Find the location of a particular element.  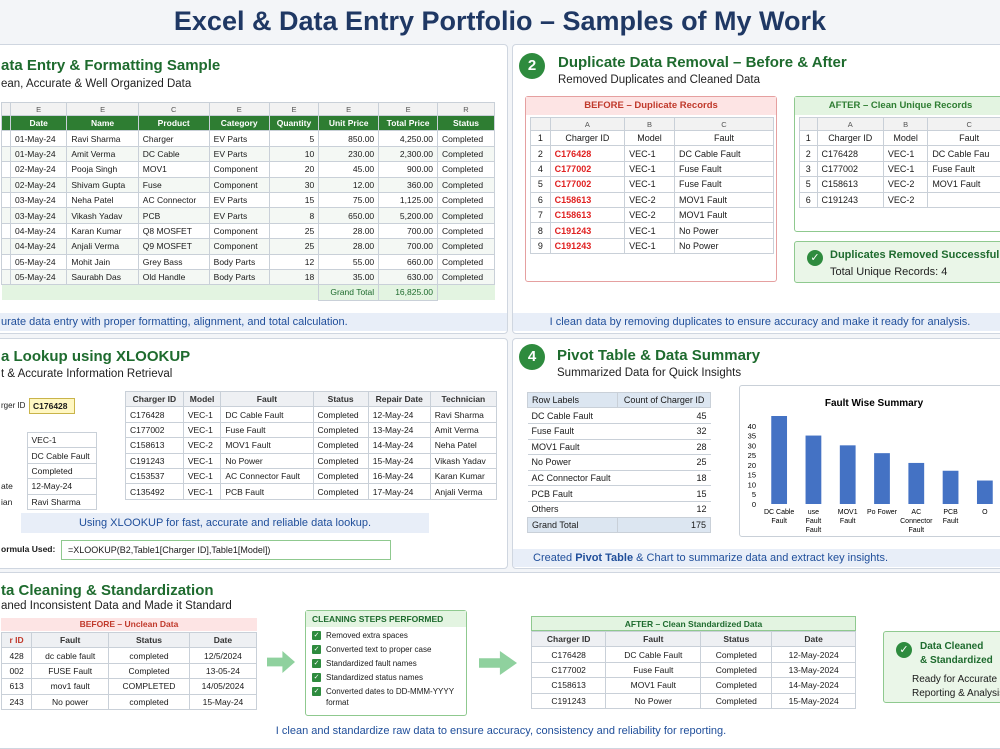

table-cell: C176428 is located at coordinates (587, 153).